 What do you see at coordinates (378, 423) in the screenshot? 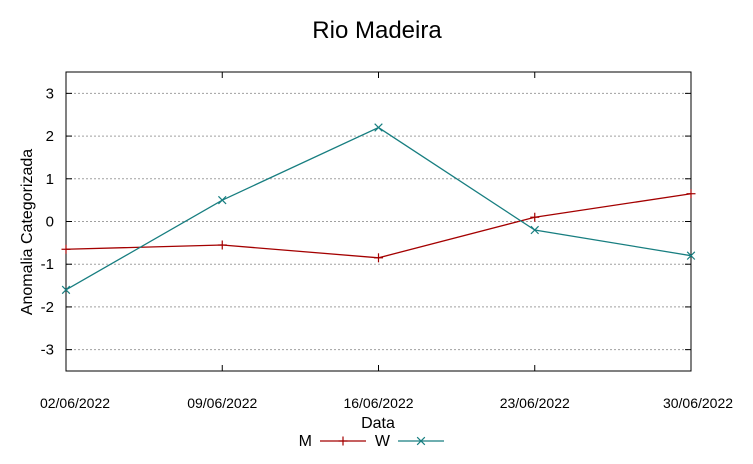
I see `x-axis-label: Data` at bounding box center [378, 423].